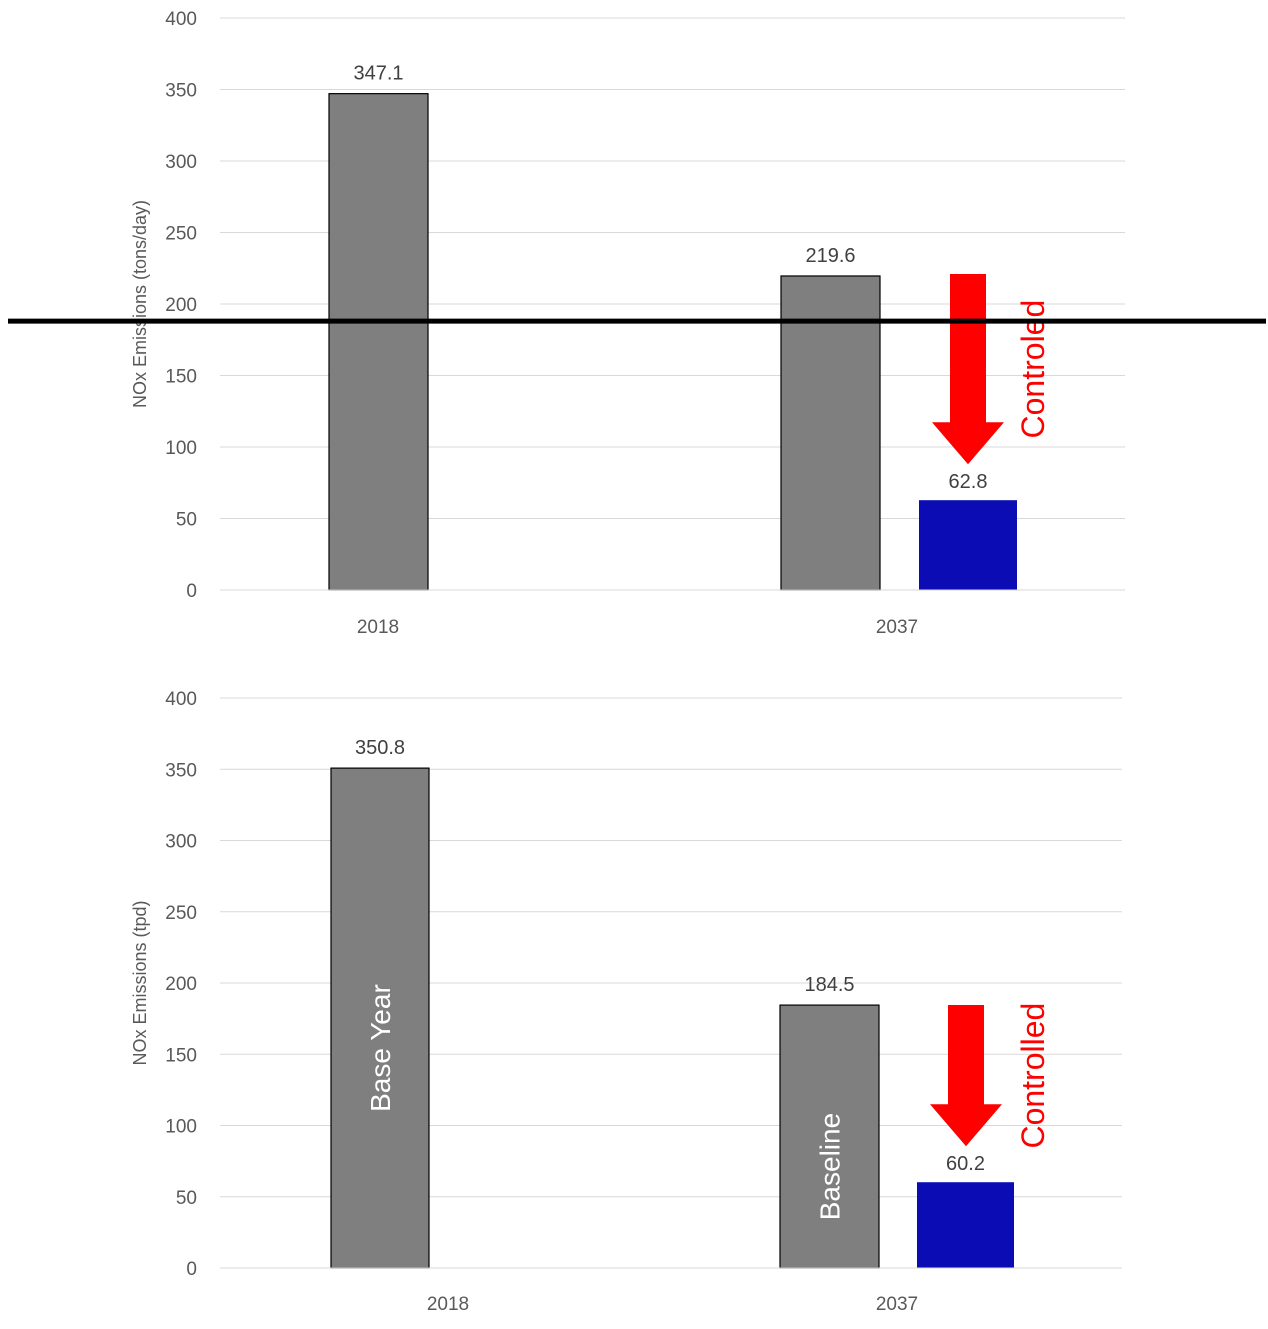  What do you see at coordinates (380, 748) in the screenshot?
I see `data-label: 350.8` at bounding box center [380, 748].